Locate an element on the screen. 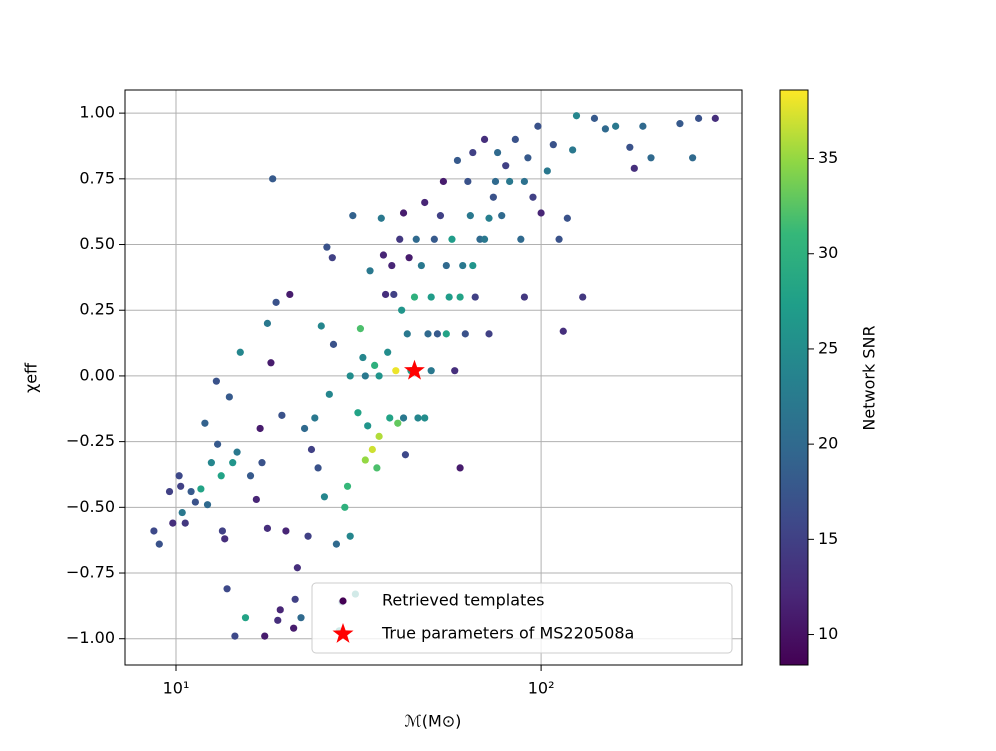  x-tick-label: 10¹ is located at coordinates (176, 688).